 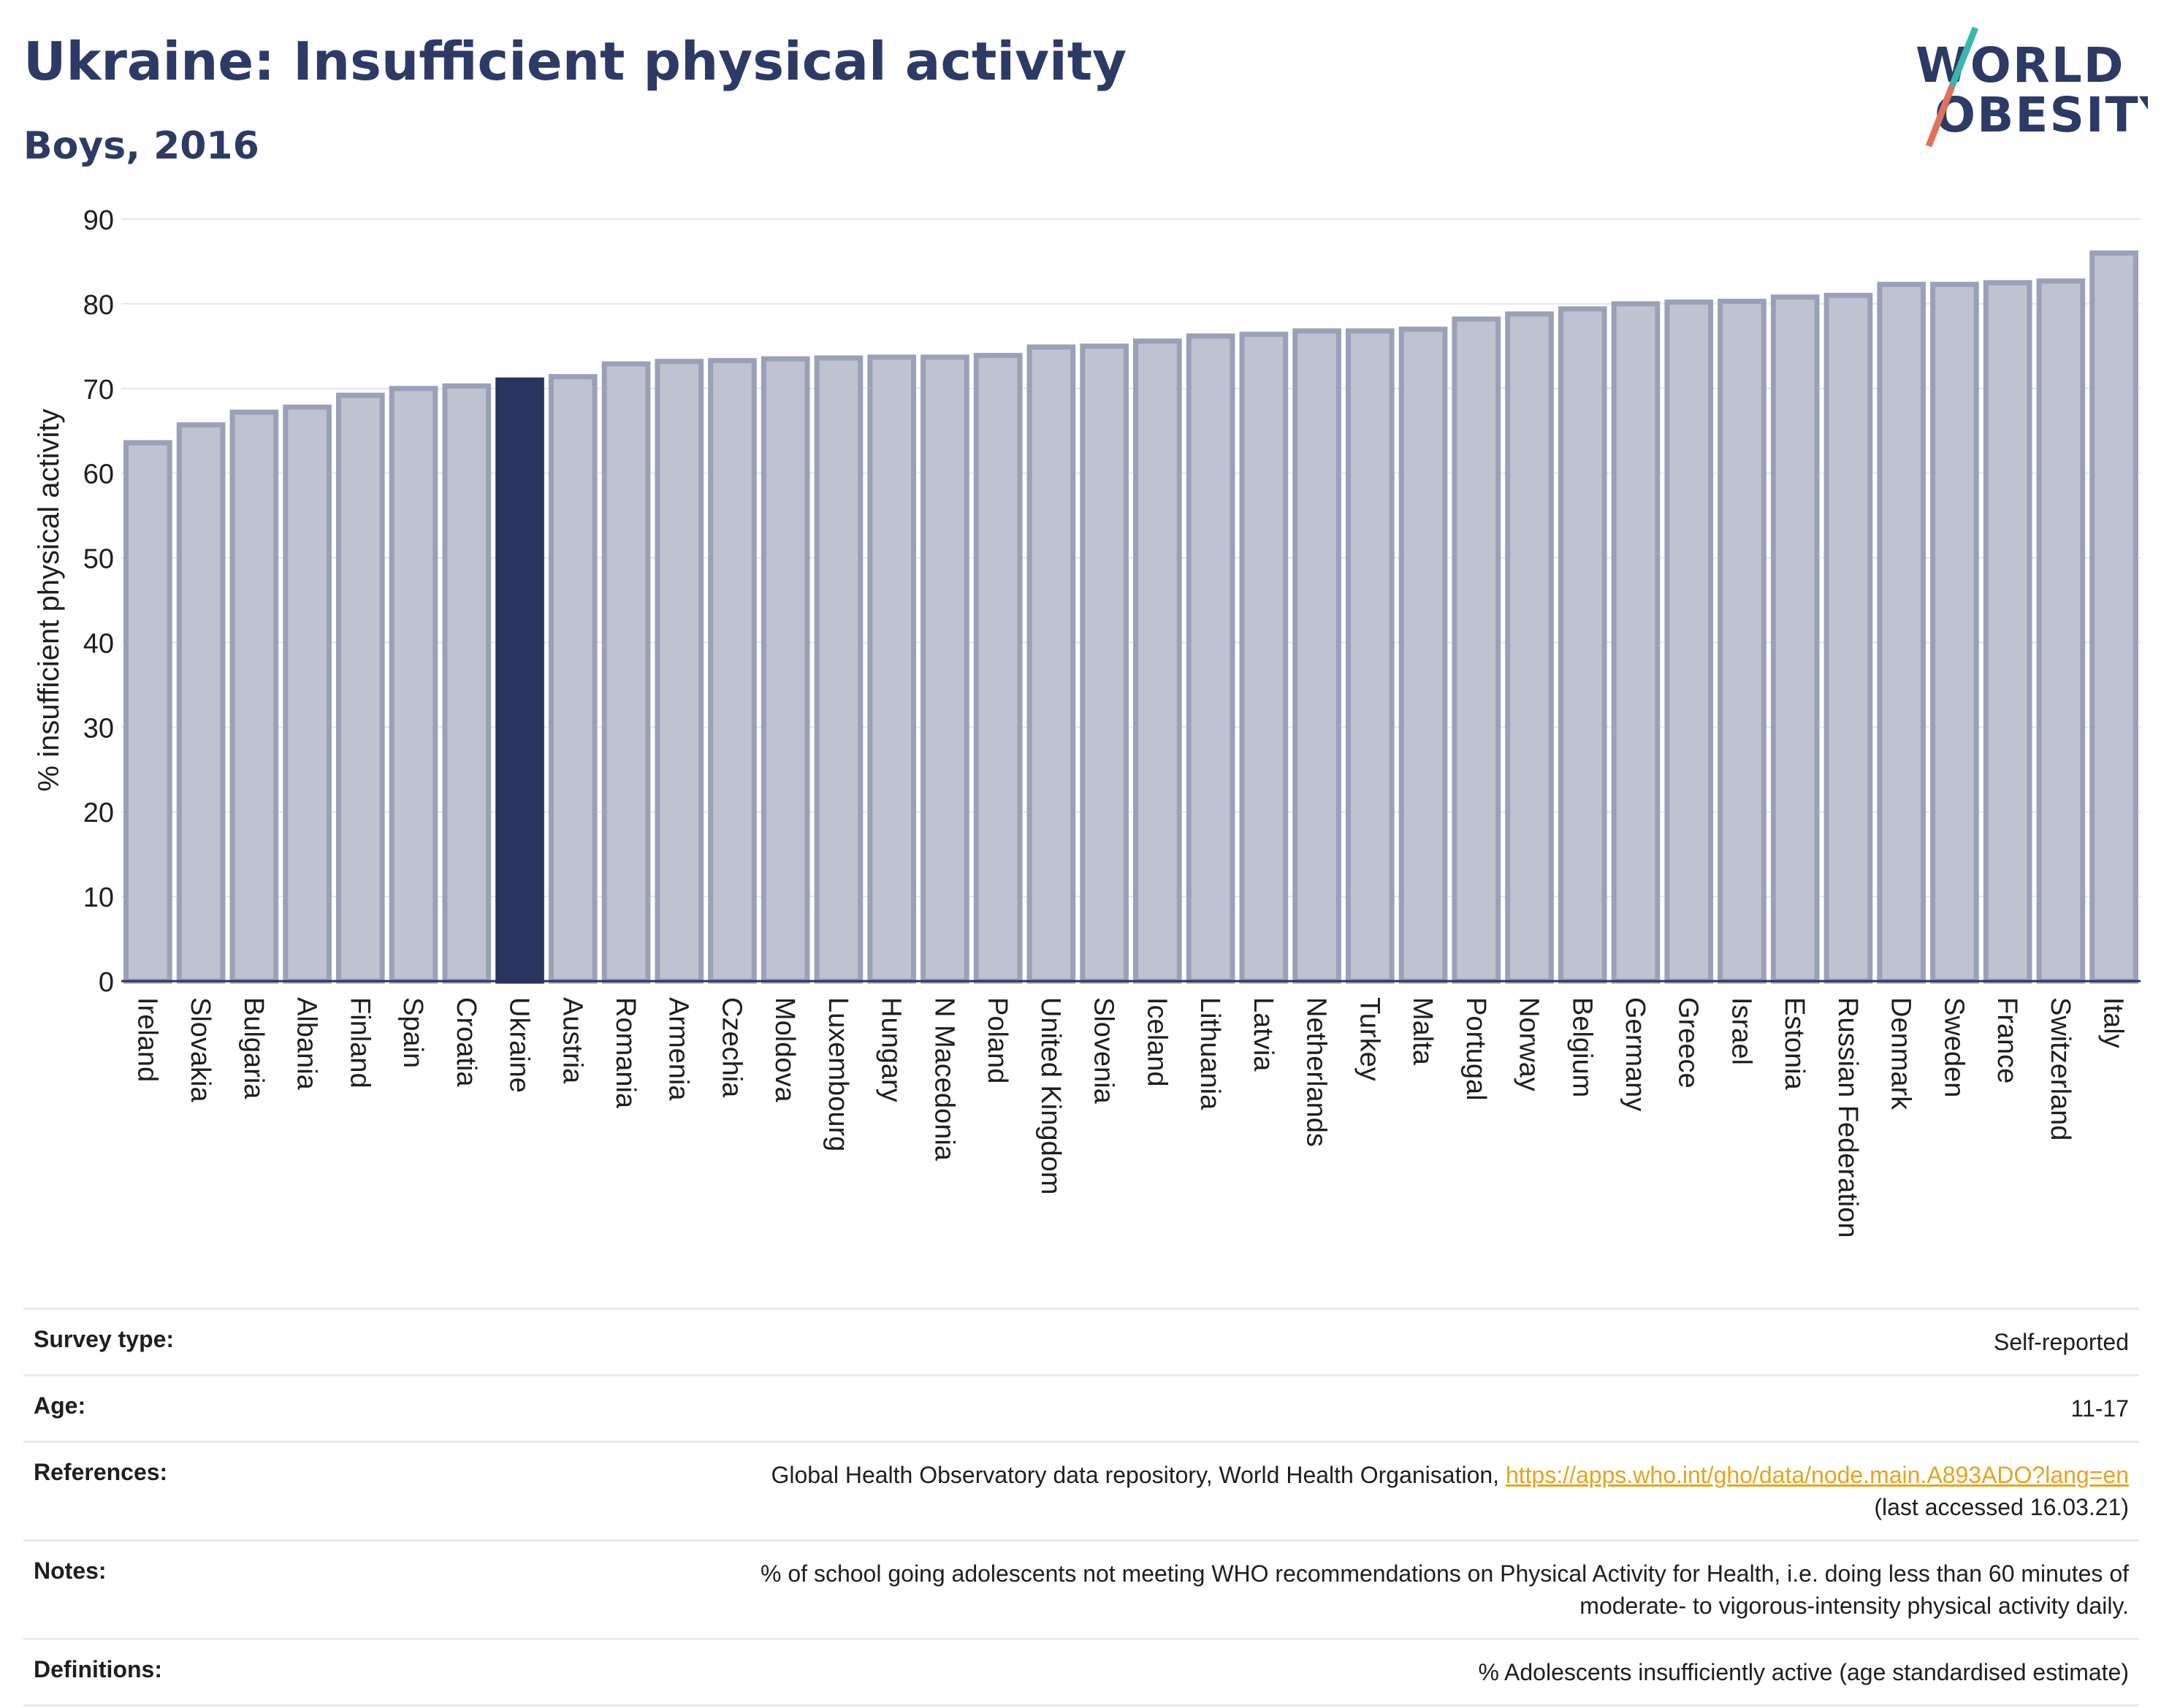 I want to click on survey-type-label: Survey type:, so click(x=105, y=1339).